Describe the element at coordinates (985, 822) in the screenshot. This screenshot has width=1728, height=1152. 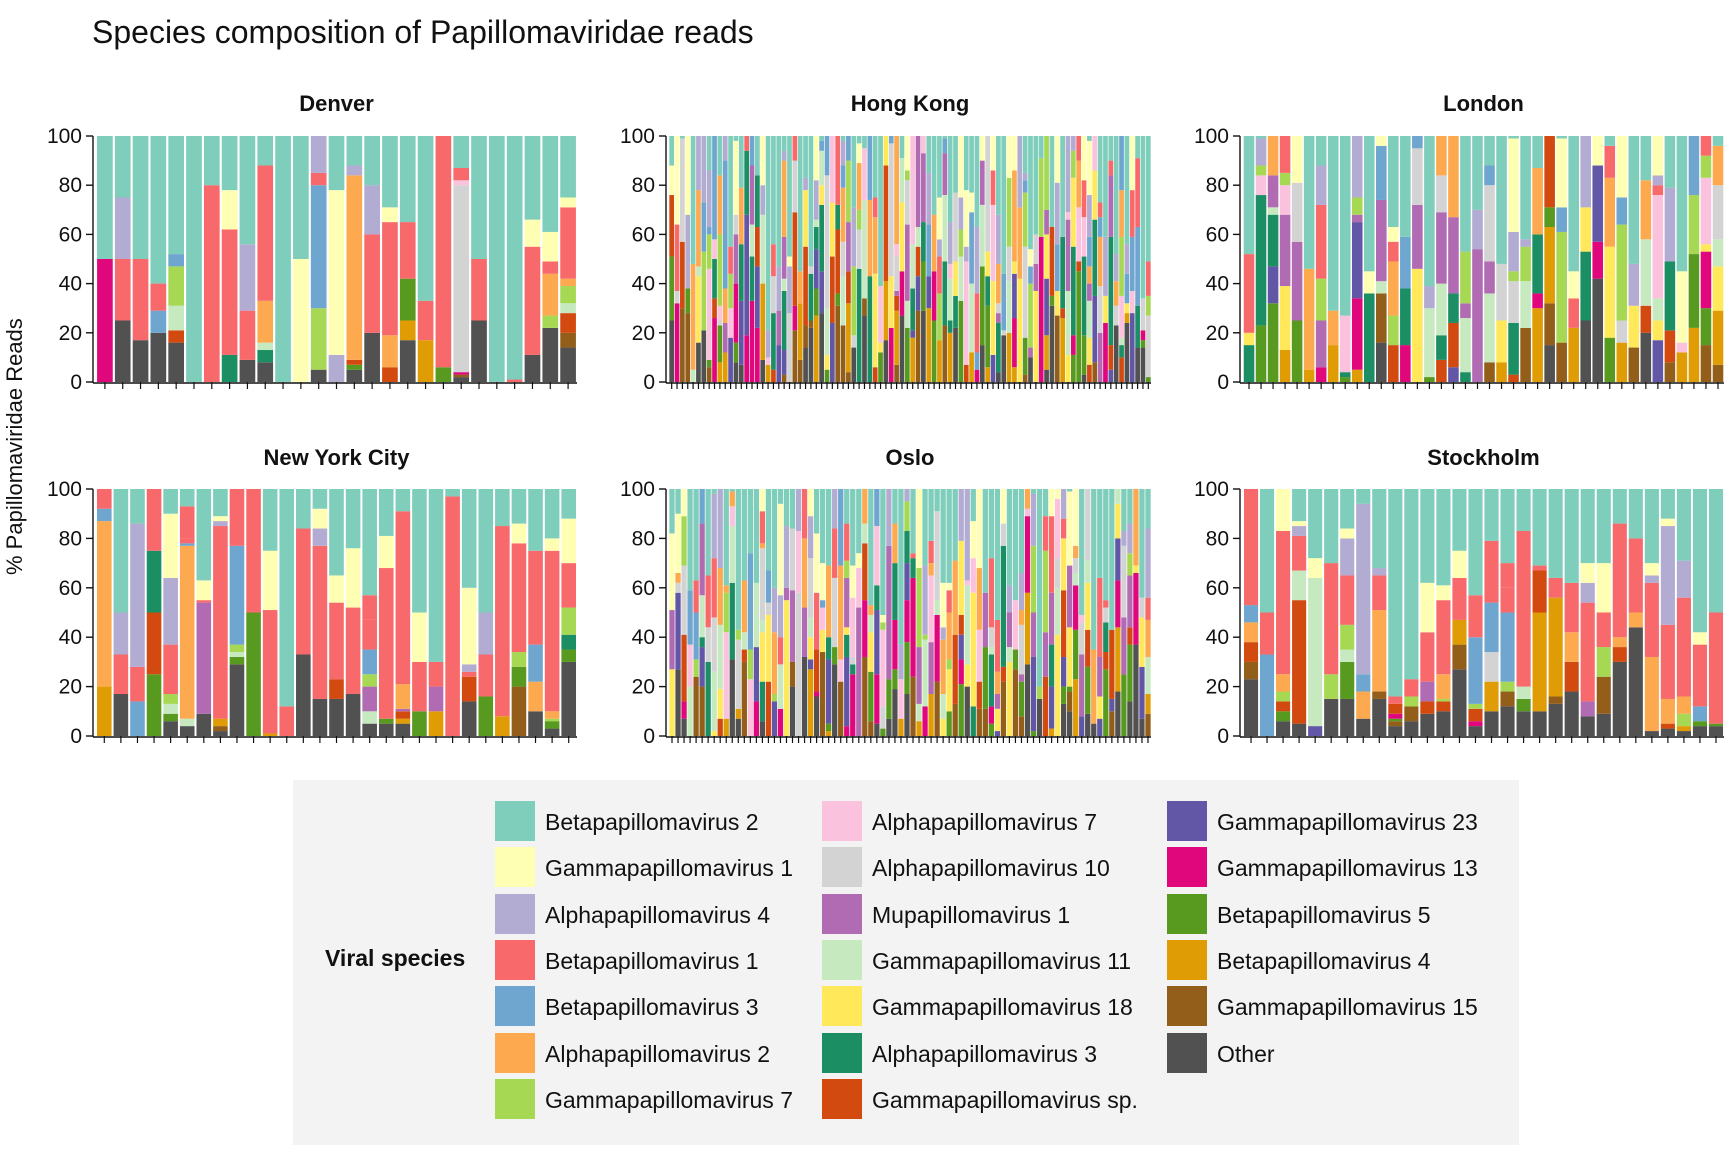
I see `legend-label: Alphapapillomavirus 7` at that location.